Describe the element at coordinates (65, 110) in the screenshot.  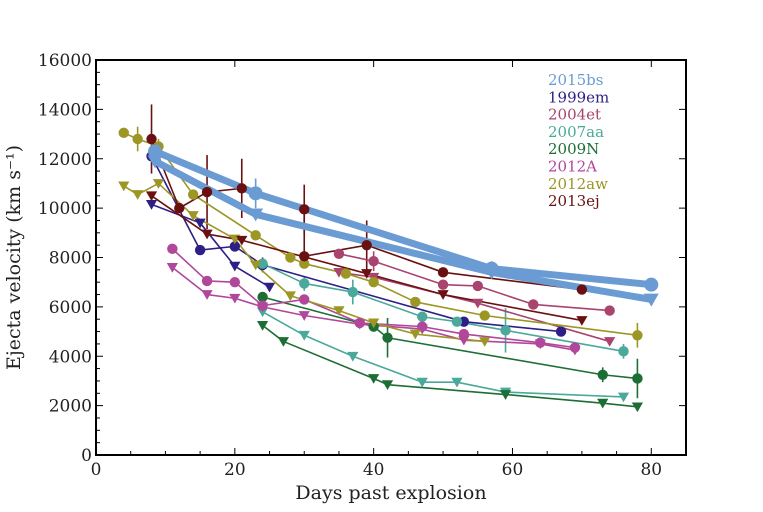
I see `y-tick-label: 14000` at that location.